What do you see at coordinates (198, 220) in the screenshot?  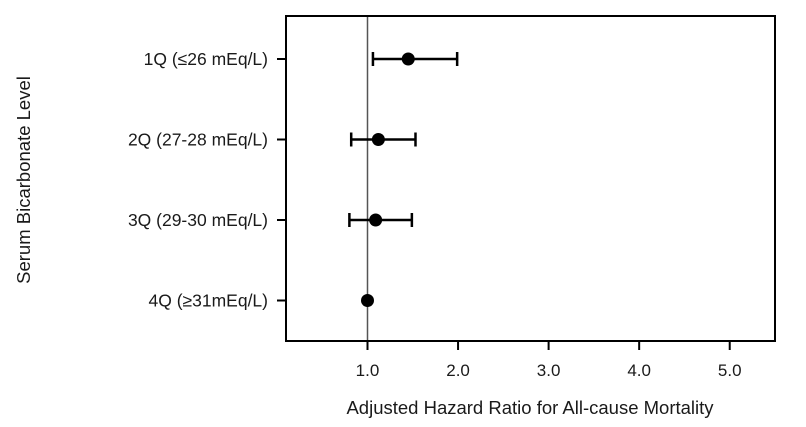 I see `category-label: 3Q (29-30 mEq/L)` at bounding box center [198, 220].